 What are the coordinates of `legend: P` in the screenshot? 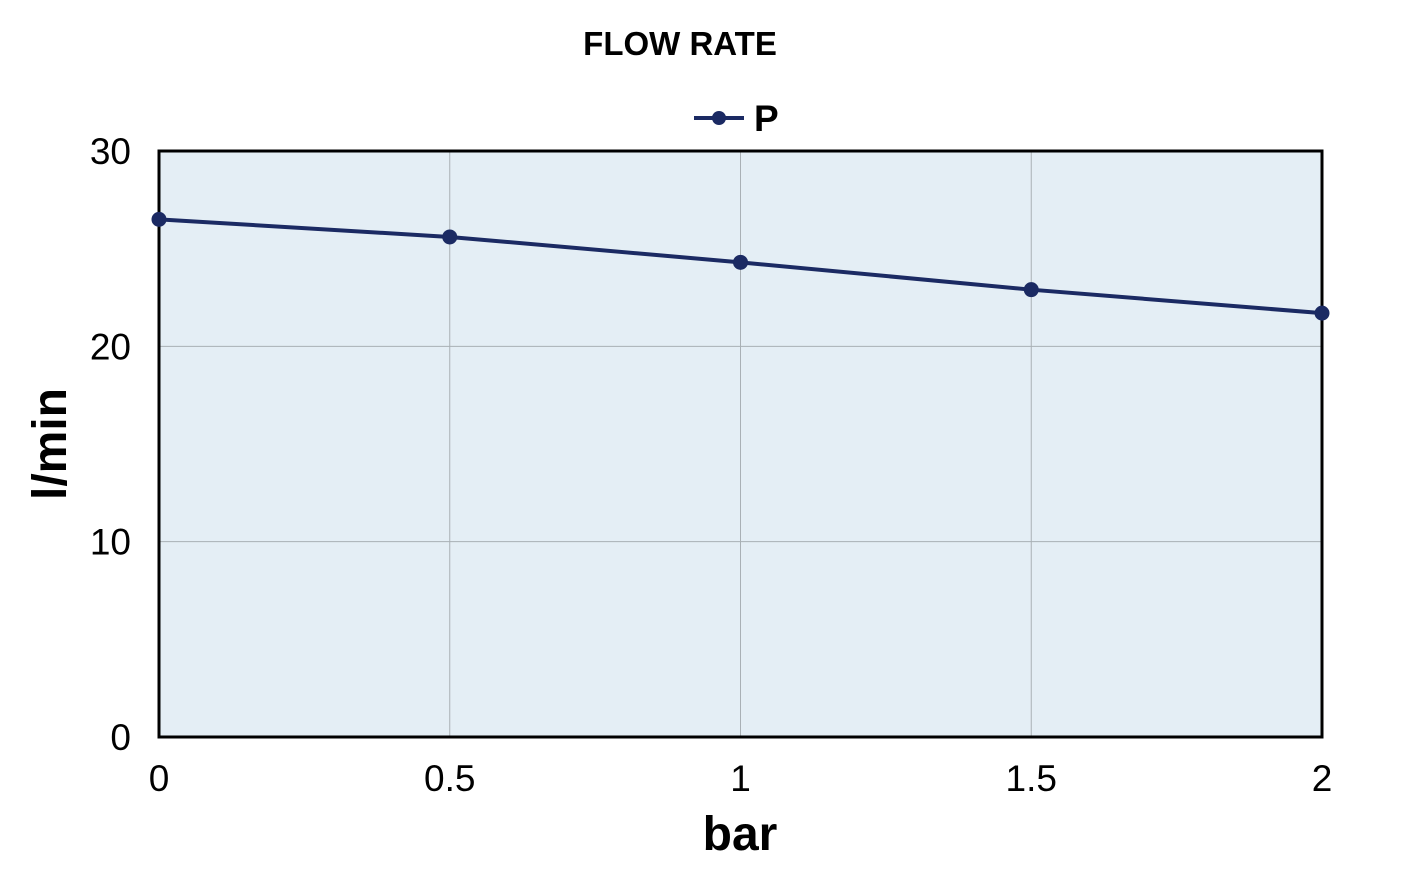 It's located at (736, 118).